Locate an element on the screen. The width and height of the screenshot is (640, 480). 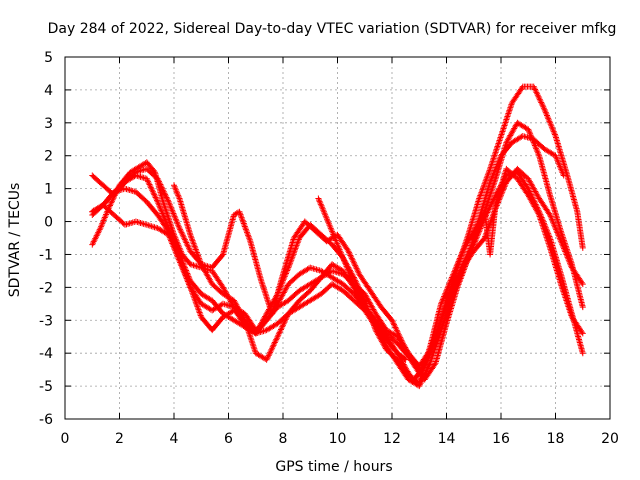
y-tick-label: -5 is located at coordinates (46, 387).